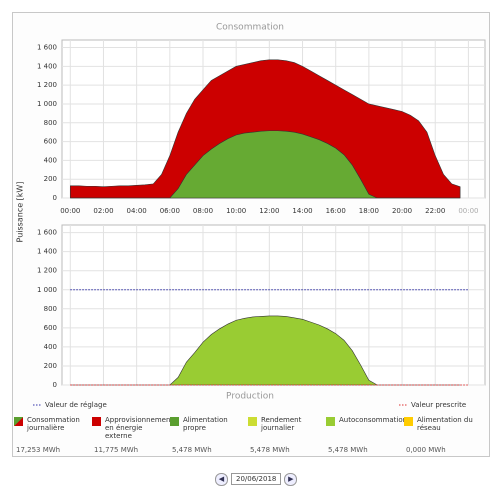  I want to click on series-label: Valeur de réglage, so click(76, 405).